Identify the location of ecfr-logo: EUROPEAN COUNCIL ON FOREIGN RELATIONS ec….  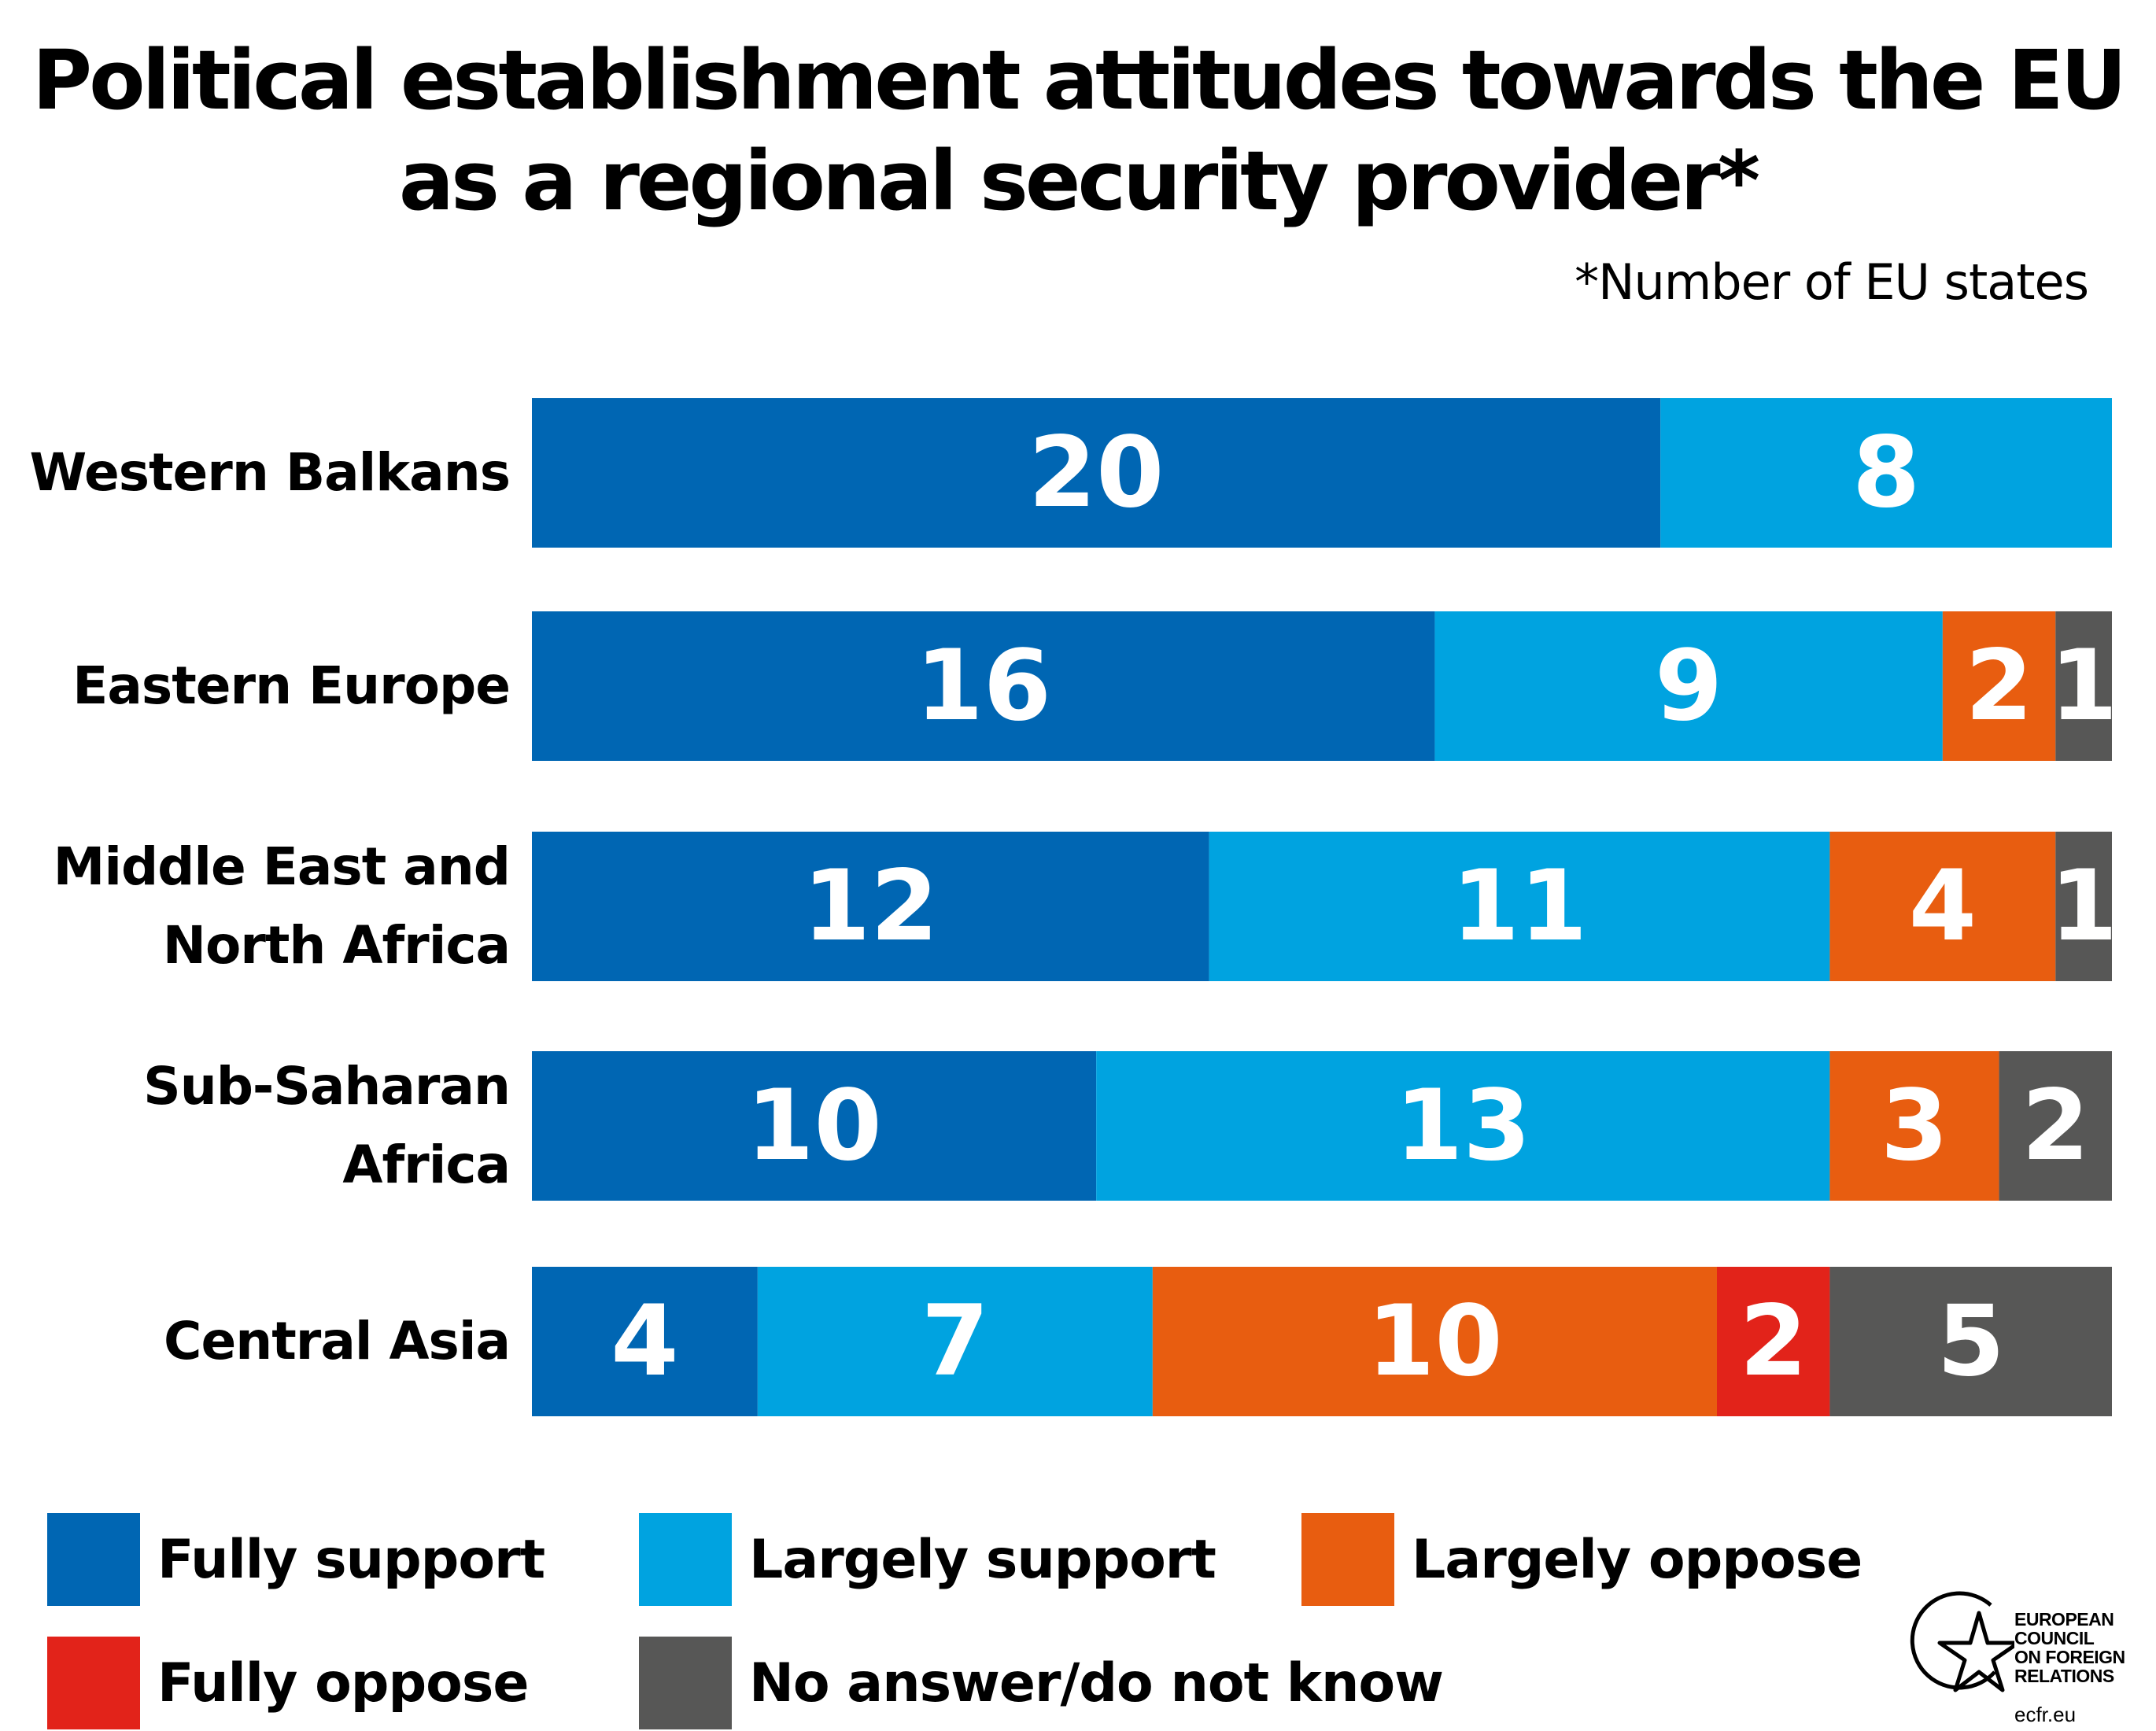
(2022, 1650).